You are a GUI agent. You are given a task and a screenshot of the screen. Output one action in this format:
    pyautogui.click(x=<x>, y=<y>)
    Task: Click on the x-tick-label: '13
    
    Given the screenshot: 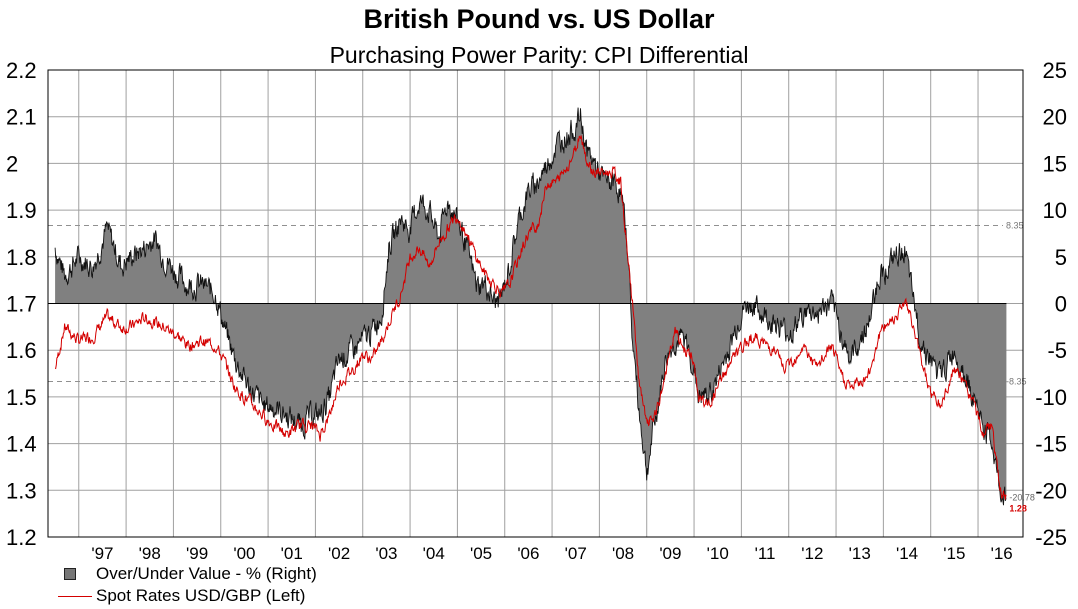 What is the action you would take?
    pyautogui.click(x=860, y=553)
    